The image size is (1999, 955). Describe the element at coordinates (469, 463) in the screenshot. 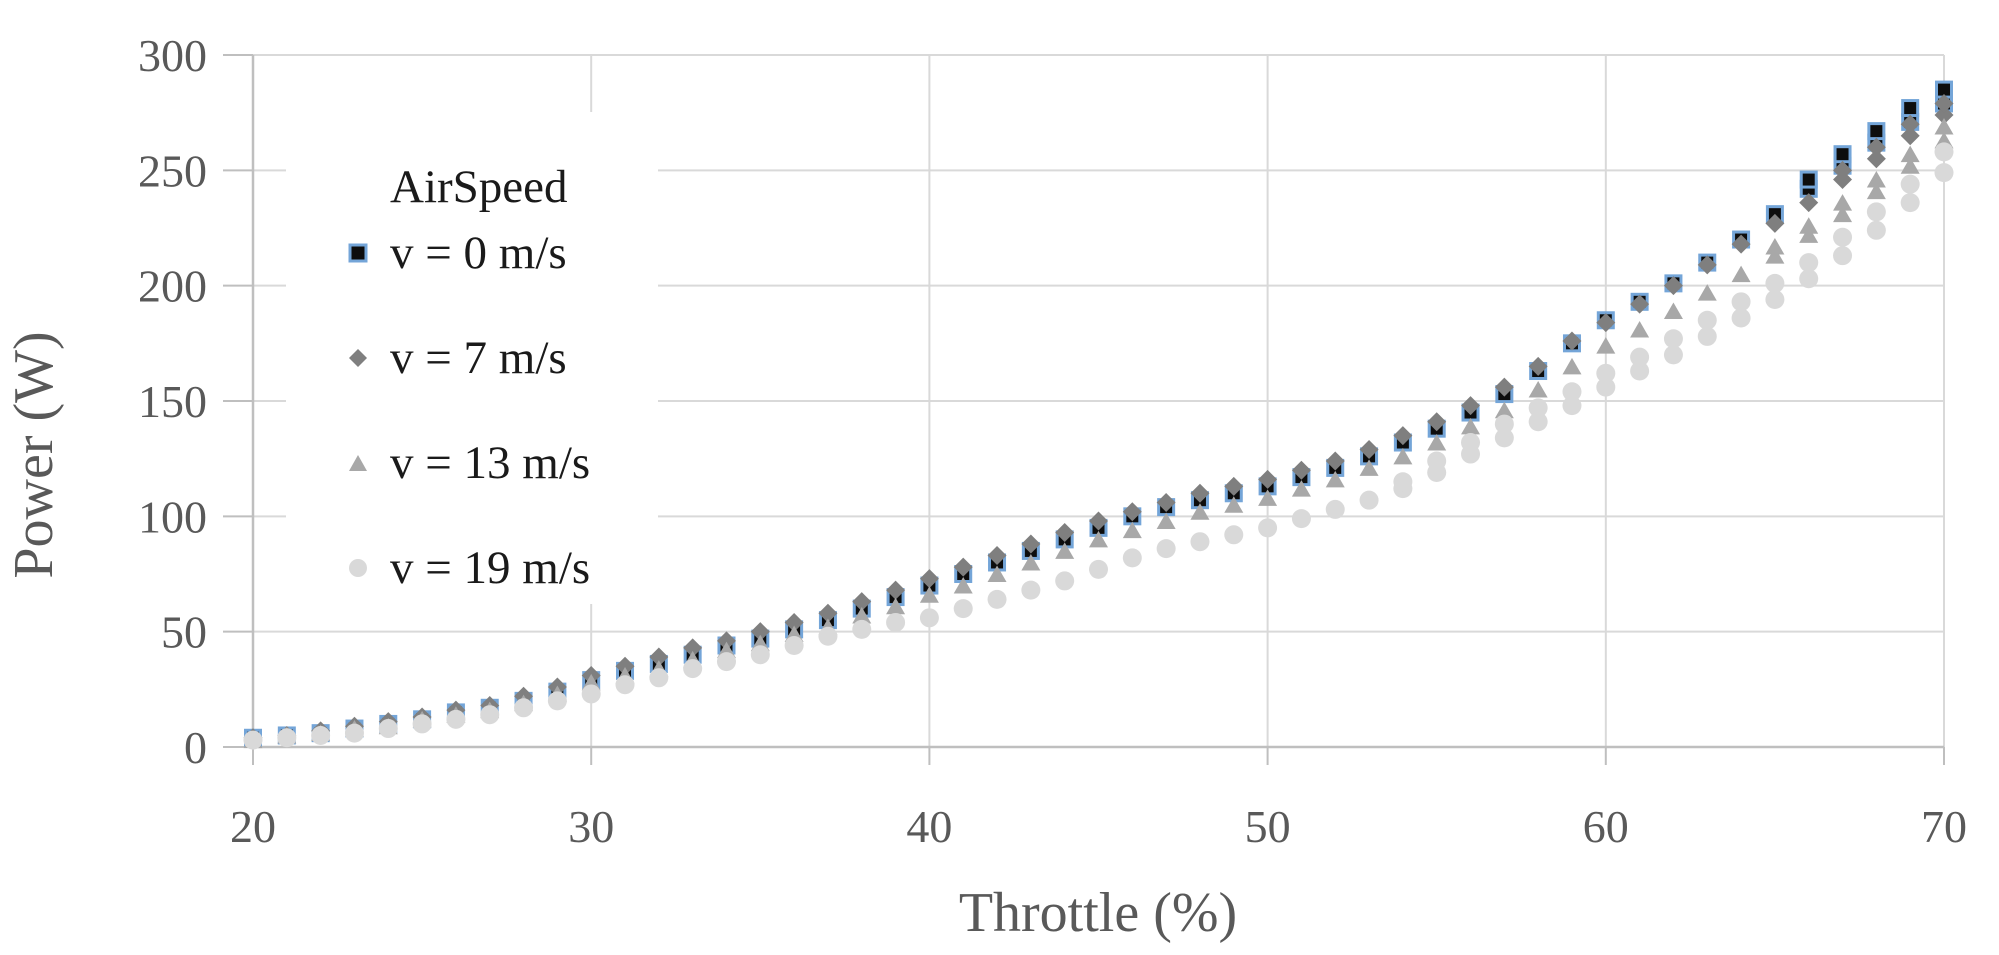

I see `legend-item: v = 13 m/s` at that location.